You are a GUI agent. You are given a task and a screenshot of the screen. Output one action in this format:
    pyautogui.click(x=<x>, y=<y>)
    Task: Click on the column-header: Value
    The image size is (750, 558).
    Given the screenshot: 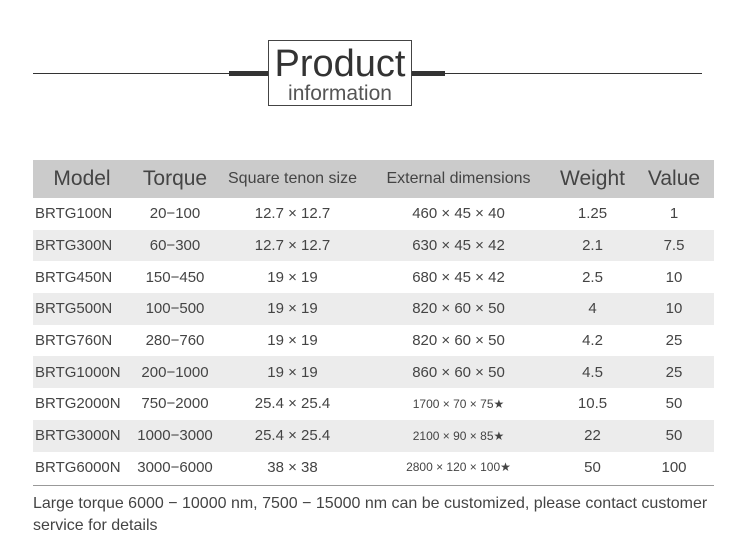 What is the action you would take?
    pyautogui.click(x=674, y=179)
    